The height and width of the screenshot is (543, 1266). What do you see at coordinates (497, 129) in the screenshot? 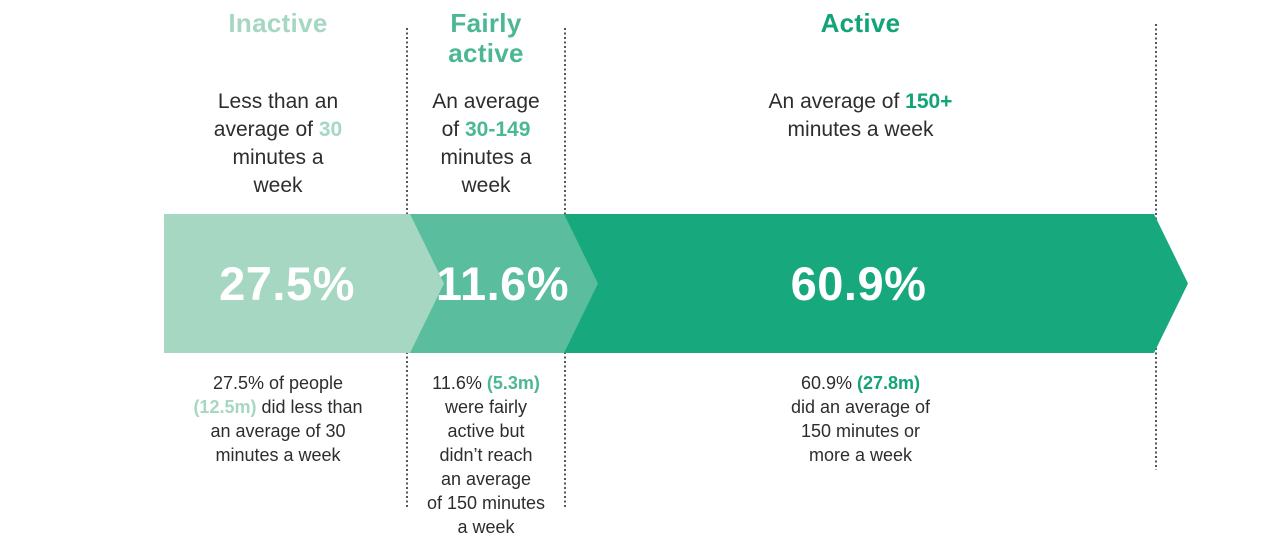
I see `fairly-active-definition-highlight: 30-149` at bounding box center [497, 129].